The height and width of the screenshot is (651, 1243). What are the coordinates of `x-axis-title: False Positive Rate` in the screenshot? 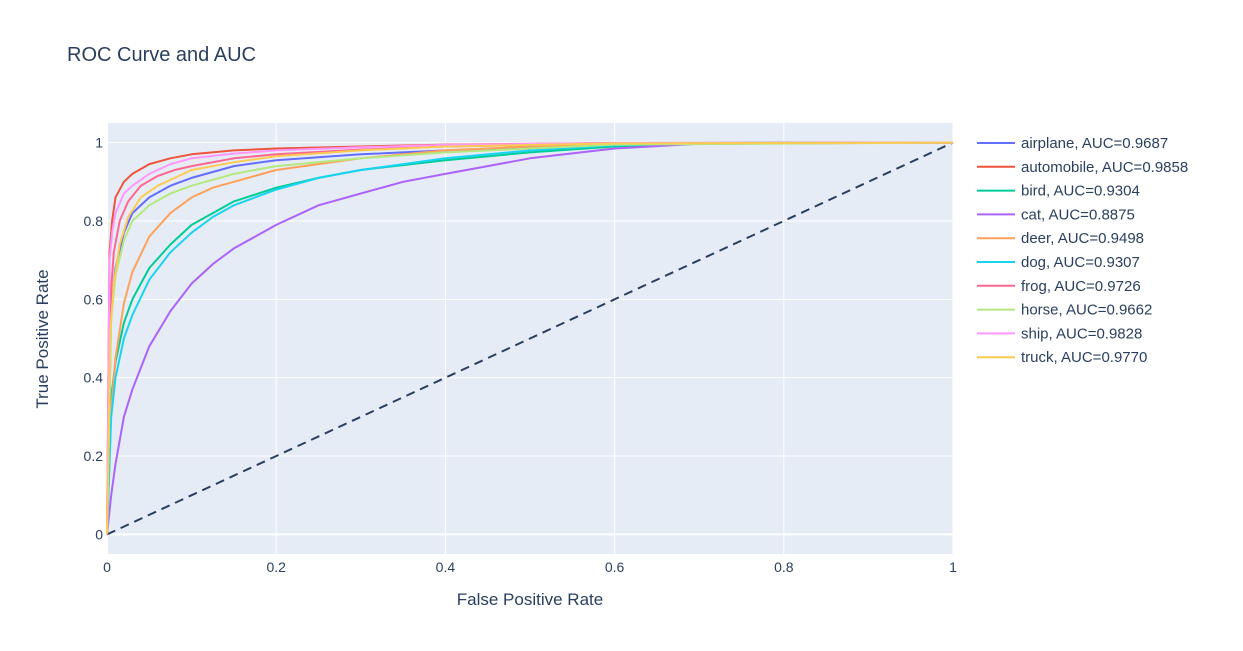 It's located at (530, 599).